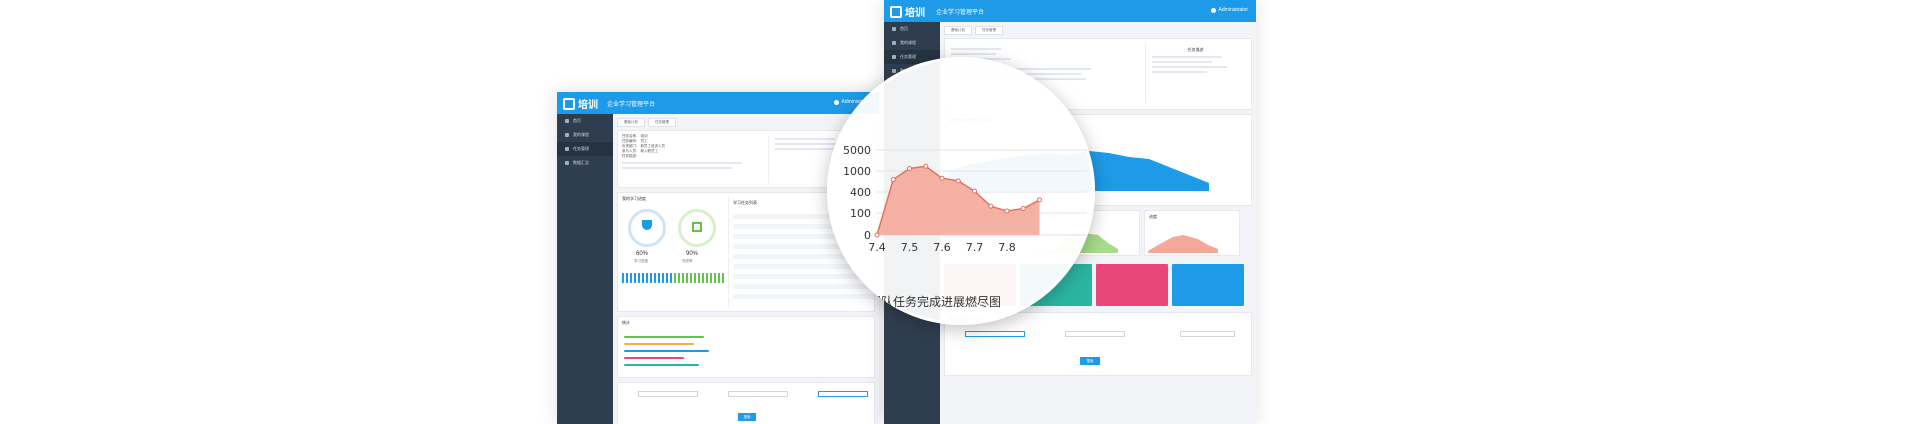 The width and height of the screenshot is (1920, 424). I want to click on app-title: 企业学习管理平台, so click(631, 105).